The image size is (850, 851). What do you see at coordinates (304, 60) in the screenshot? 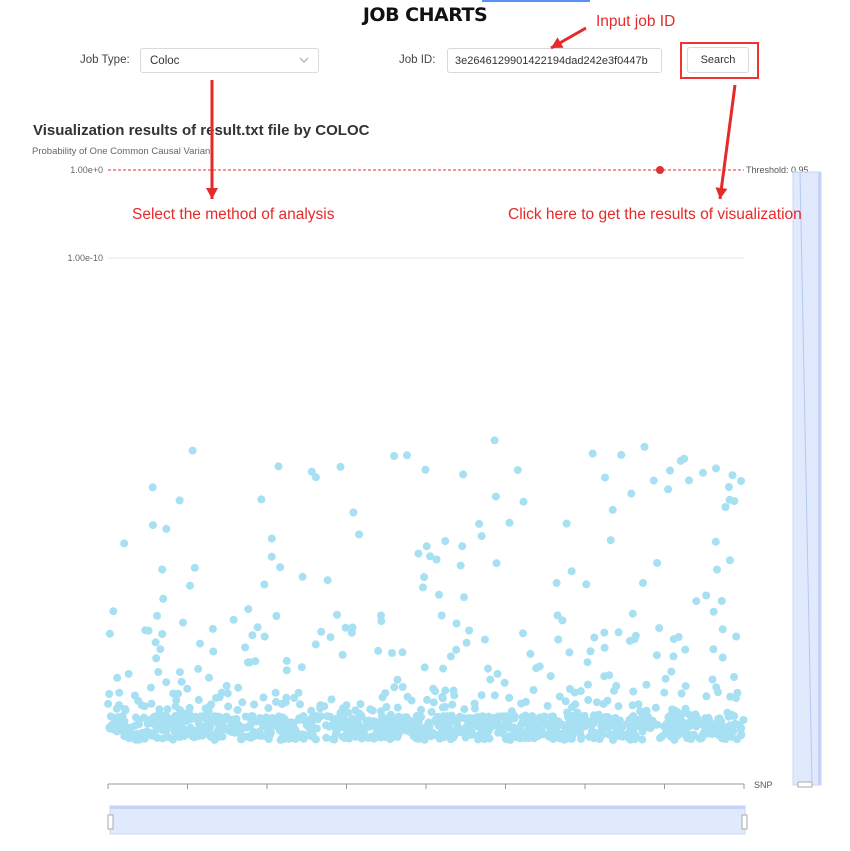
I see `chevron-down-icon` at bounding box center [304, 60].